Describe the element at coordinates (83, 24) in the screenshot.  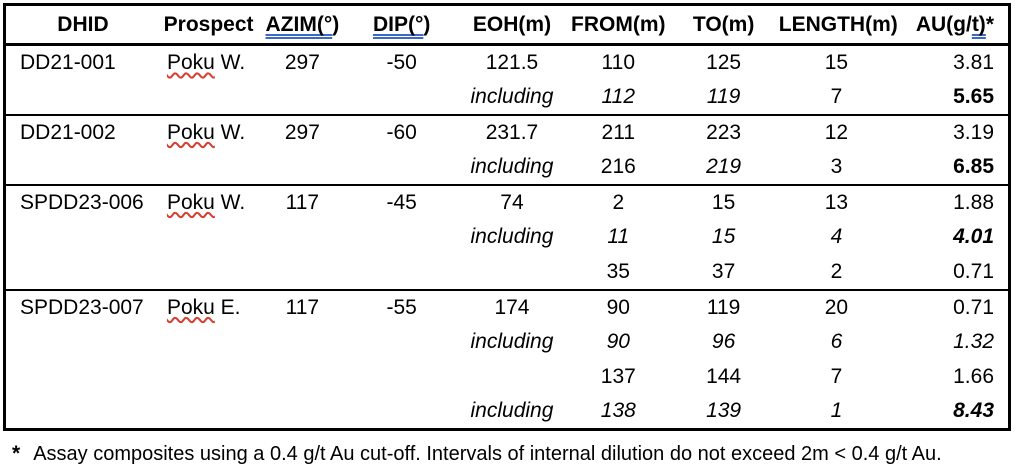
I see `column-header-dhid: DHID` at that location.